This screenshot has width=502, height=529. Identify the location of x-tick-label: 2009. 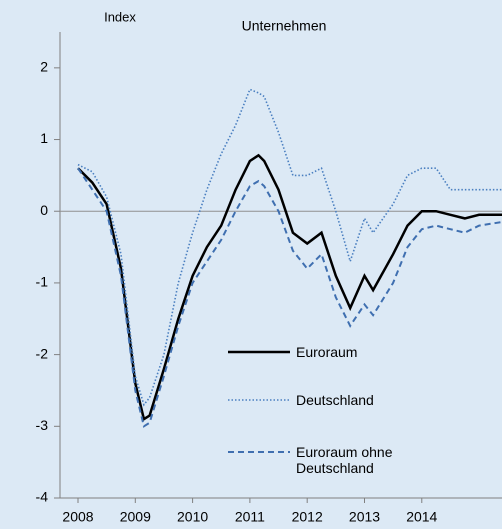
(135, 517).